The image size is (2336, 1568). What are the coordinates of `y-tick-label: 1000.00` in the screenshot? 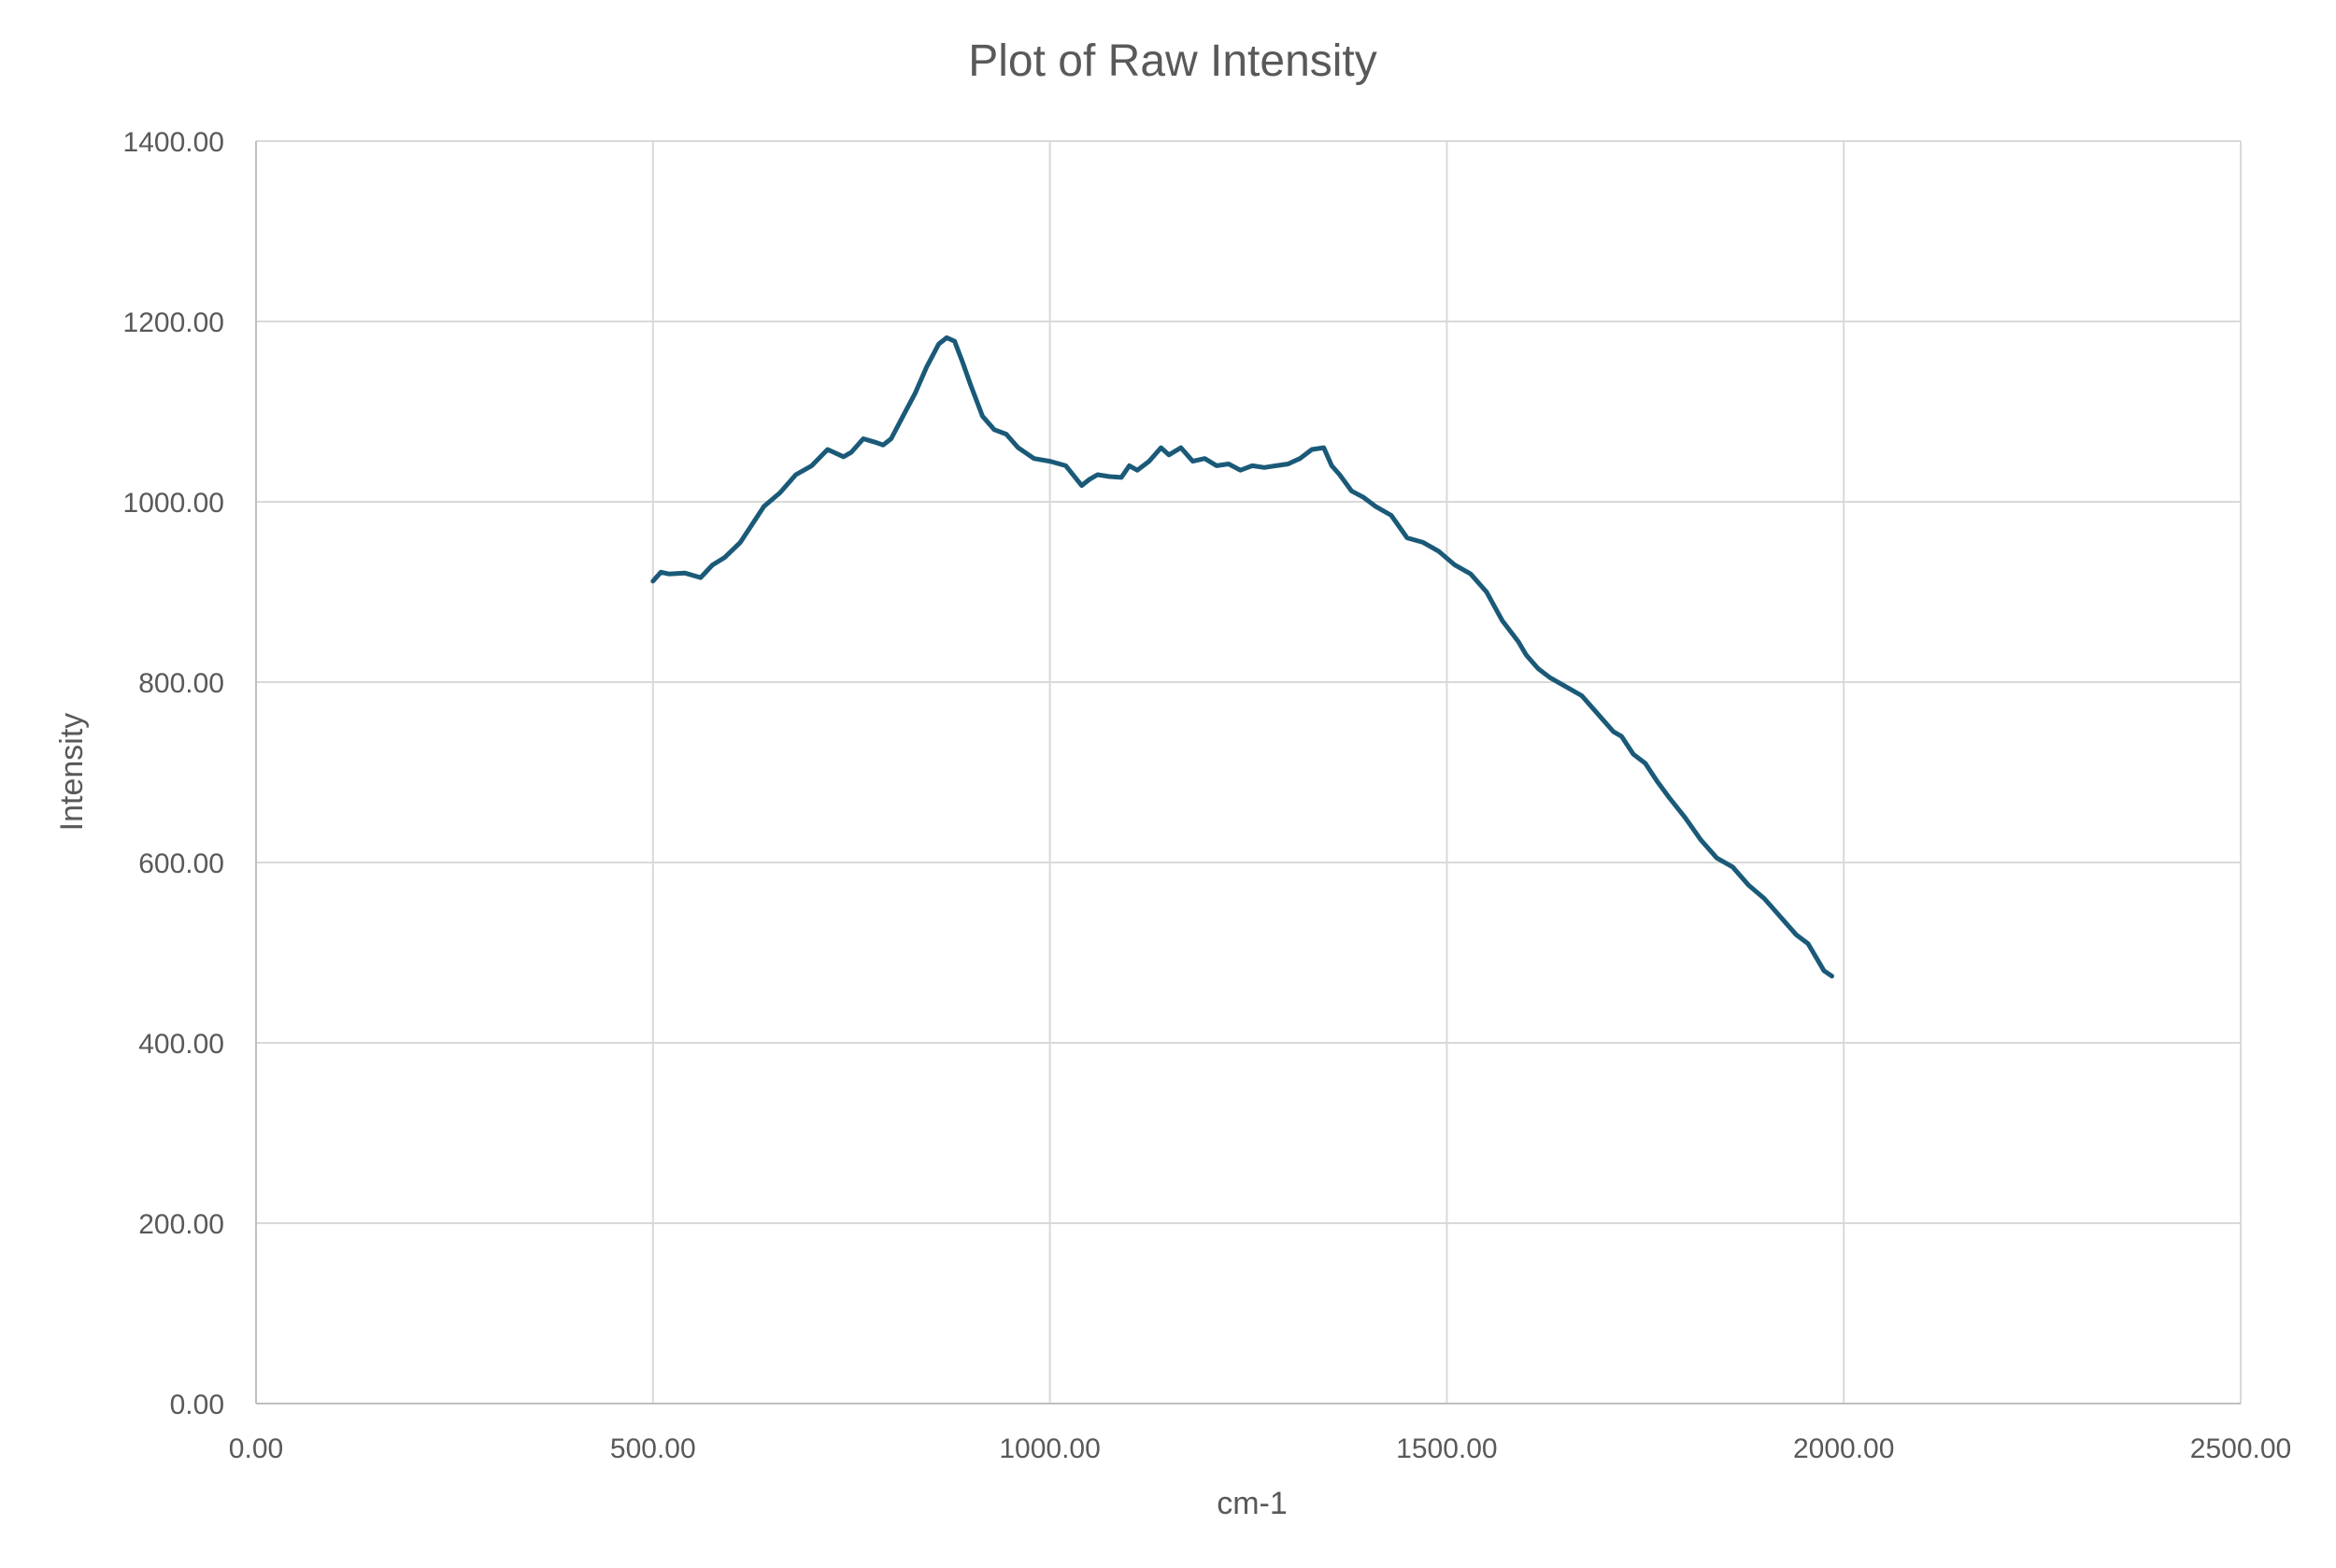 It's located at (174, 503).